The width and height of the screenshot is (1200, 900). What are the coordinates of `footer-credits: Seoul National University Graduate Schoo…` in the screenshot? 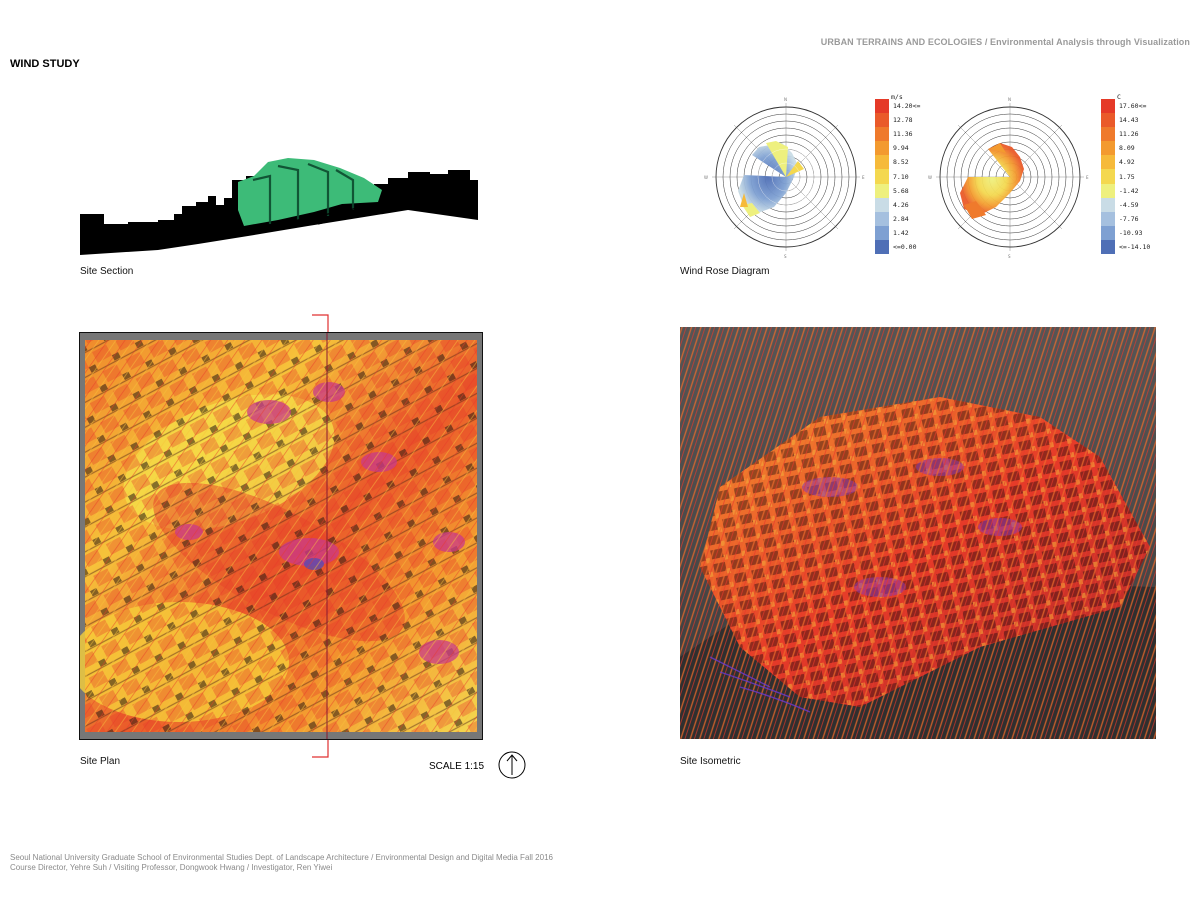 It's located at (281, 863).